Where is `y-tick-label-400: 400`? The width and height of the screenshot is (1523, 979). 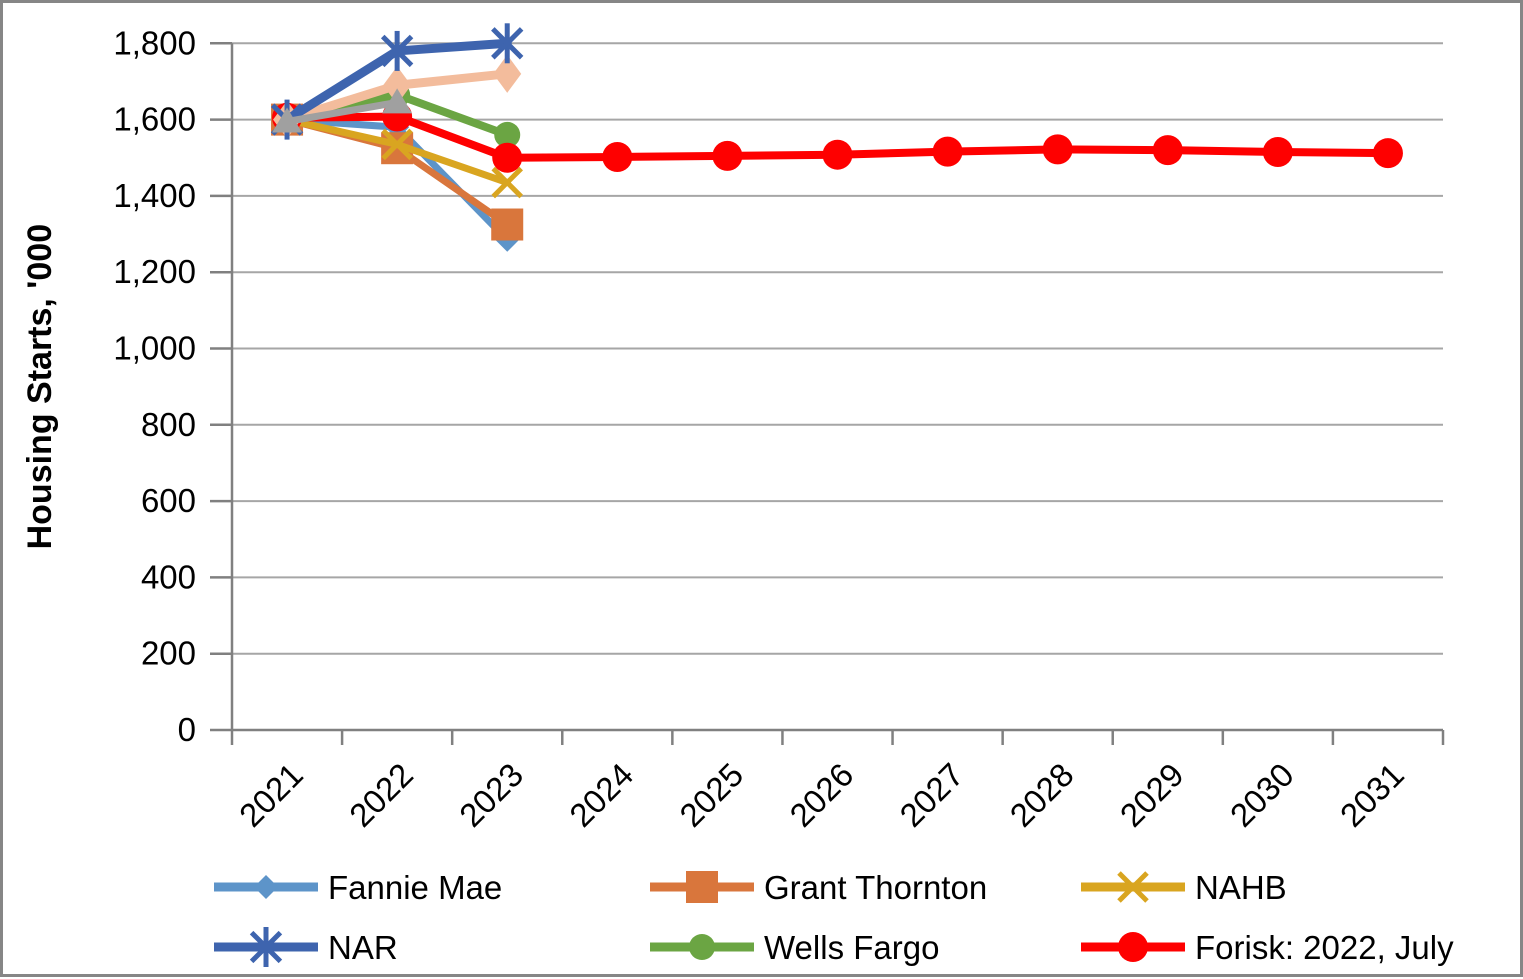 y-tick-label-400: 400 is located at coordinates (168, 576).